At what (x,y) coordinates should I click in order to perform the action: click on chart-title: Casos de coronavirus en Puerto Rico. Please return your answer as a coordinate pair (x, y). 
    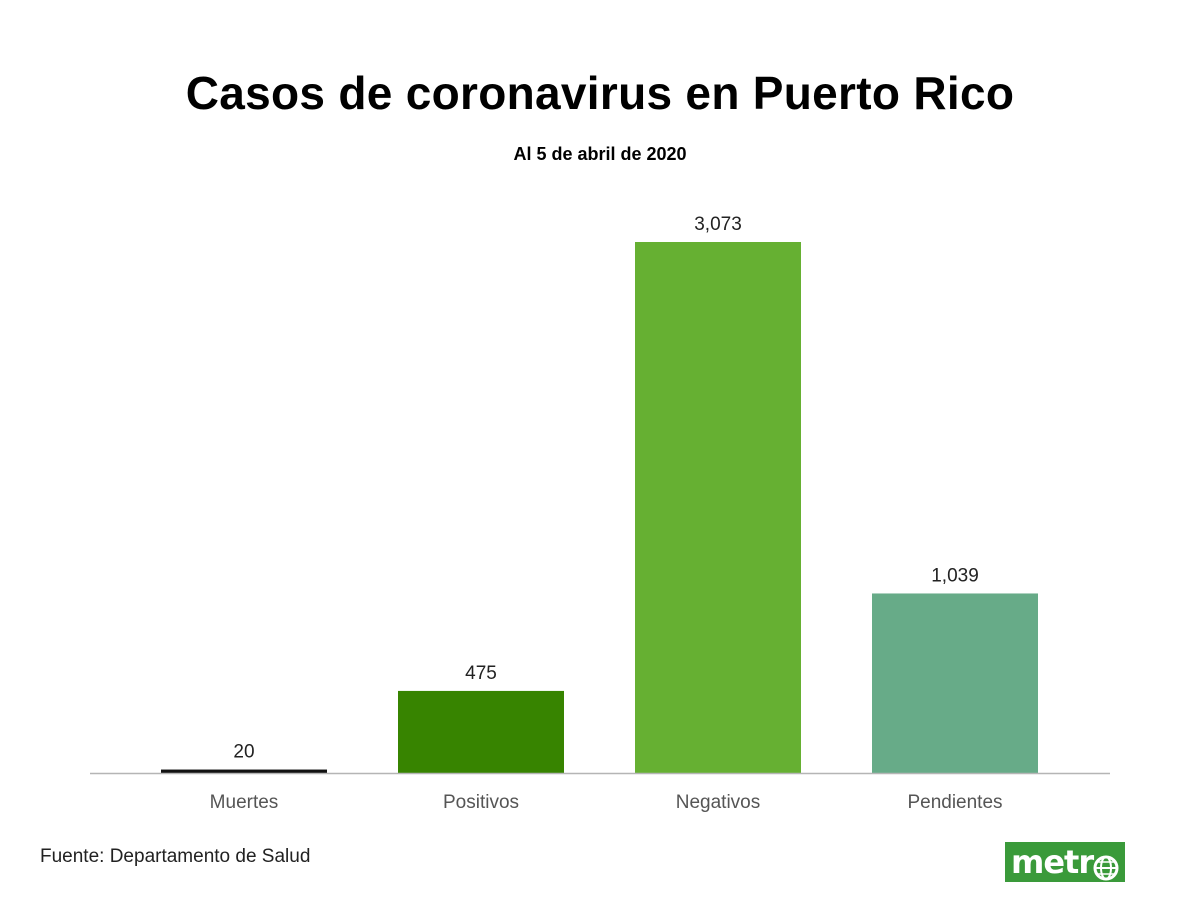
    Looking at the image, I should click on (600, 93).